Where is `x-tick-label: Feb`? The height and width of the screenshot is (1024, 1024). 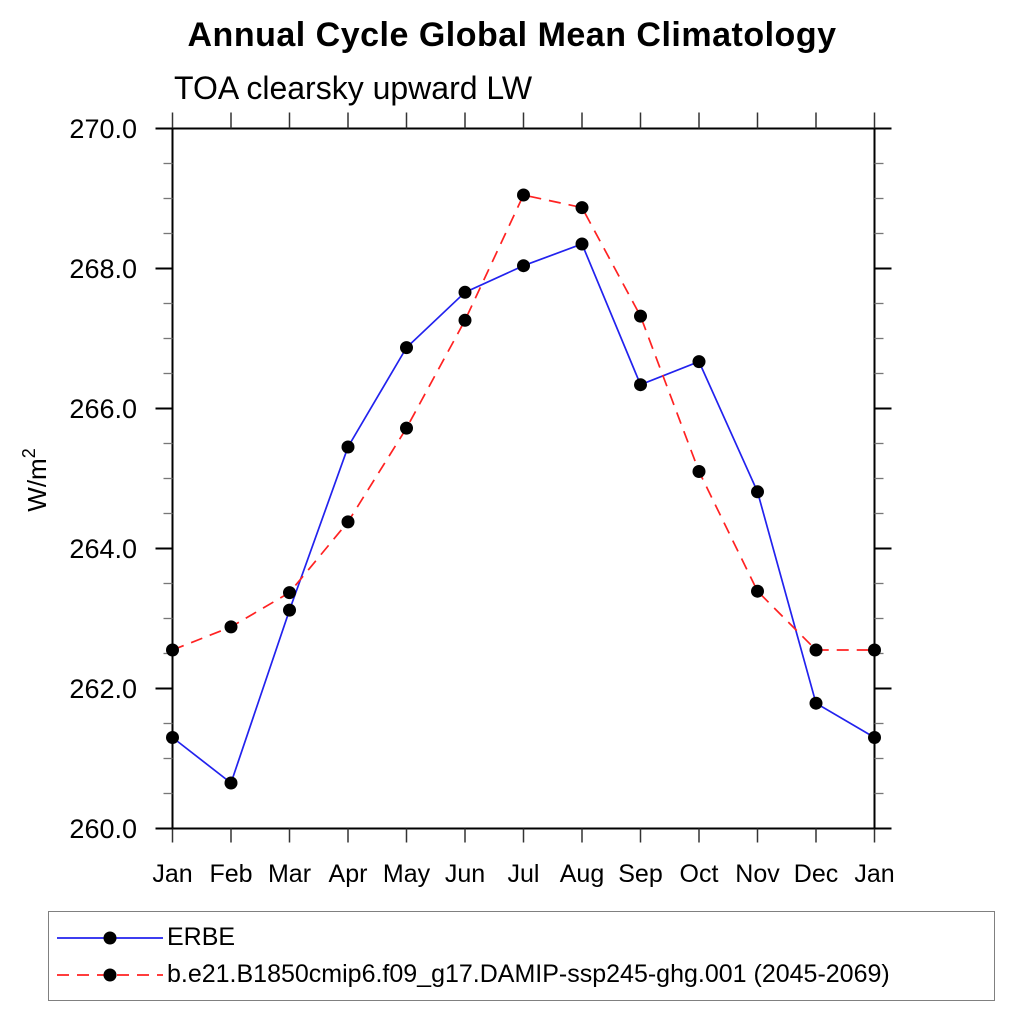 x-tick-label: Feb is located at coordinates (230, 874).